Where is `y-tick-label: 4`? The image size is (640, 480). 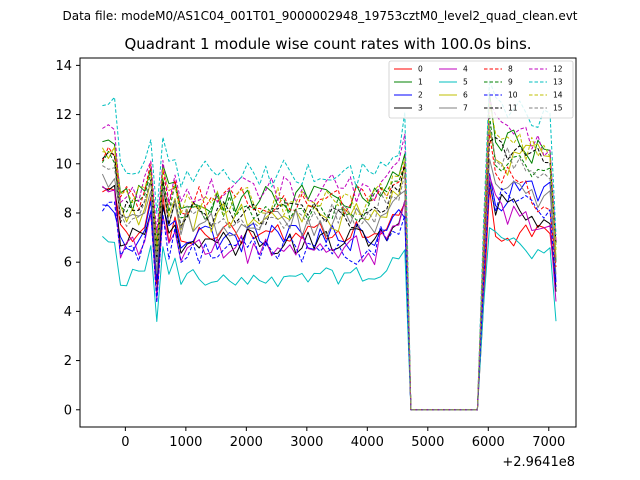
y-tick-label: 4 is located at coordinates (68, 312).